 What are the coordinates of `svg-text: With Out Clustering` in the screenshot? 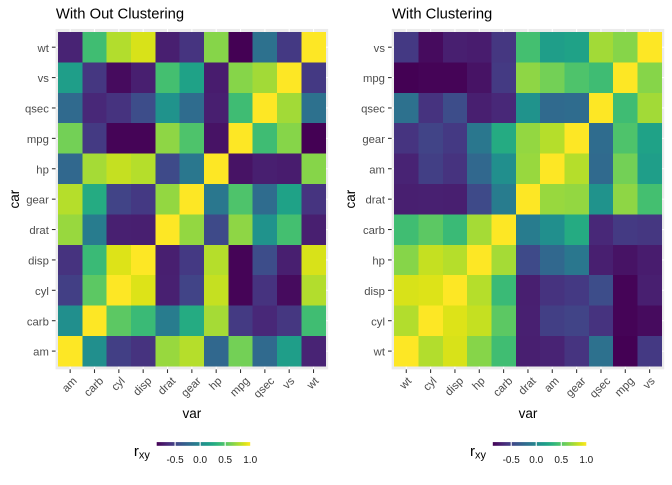 It's located at (120, 15).